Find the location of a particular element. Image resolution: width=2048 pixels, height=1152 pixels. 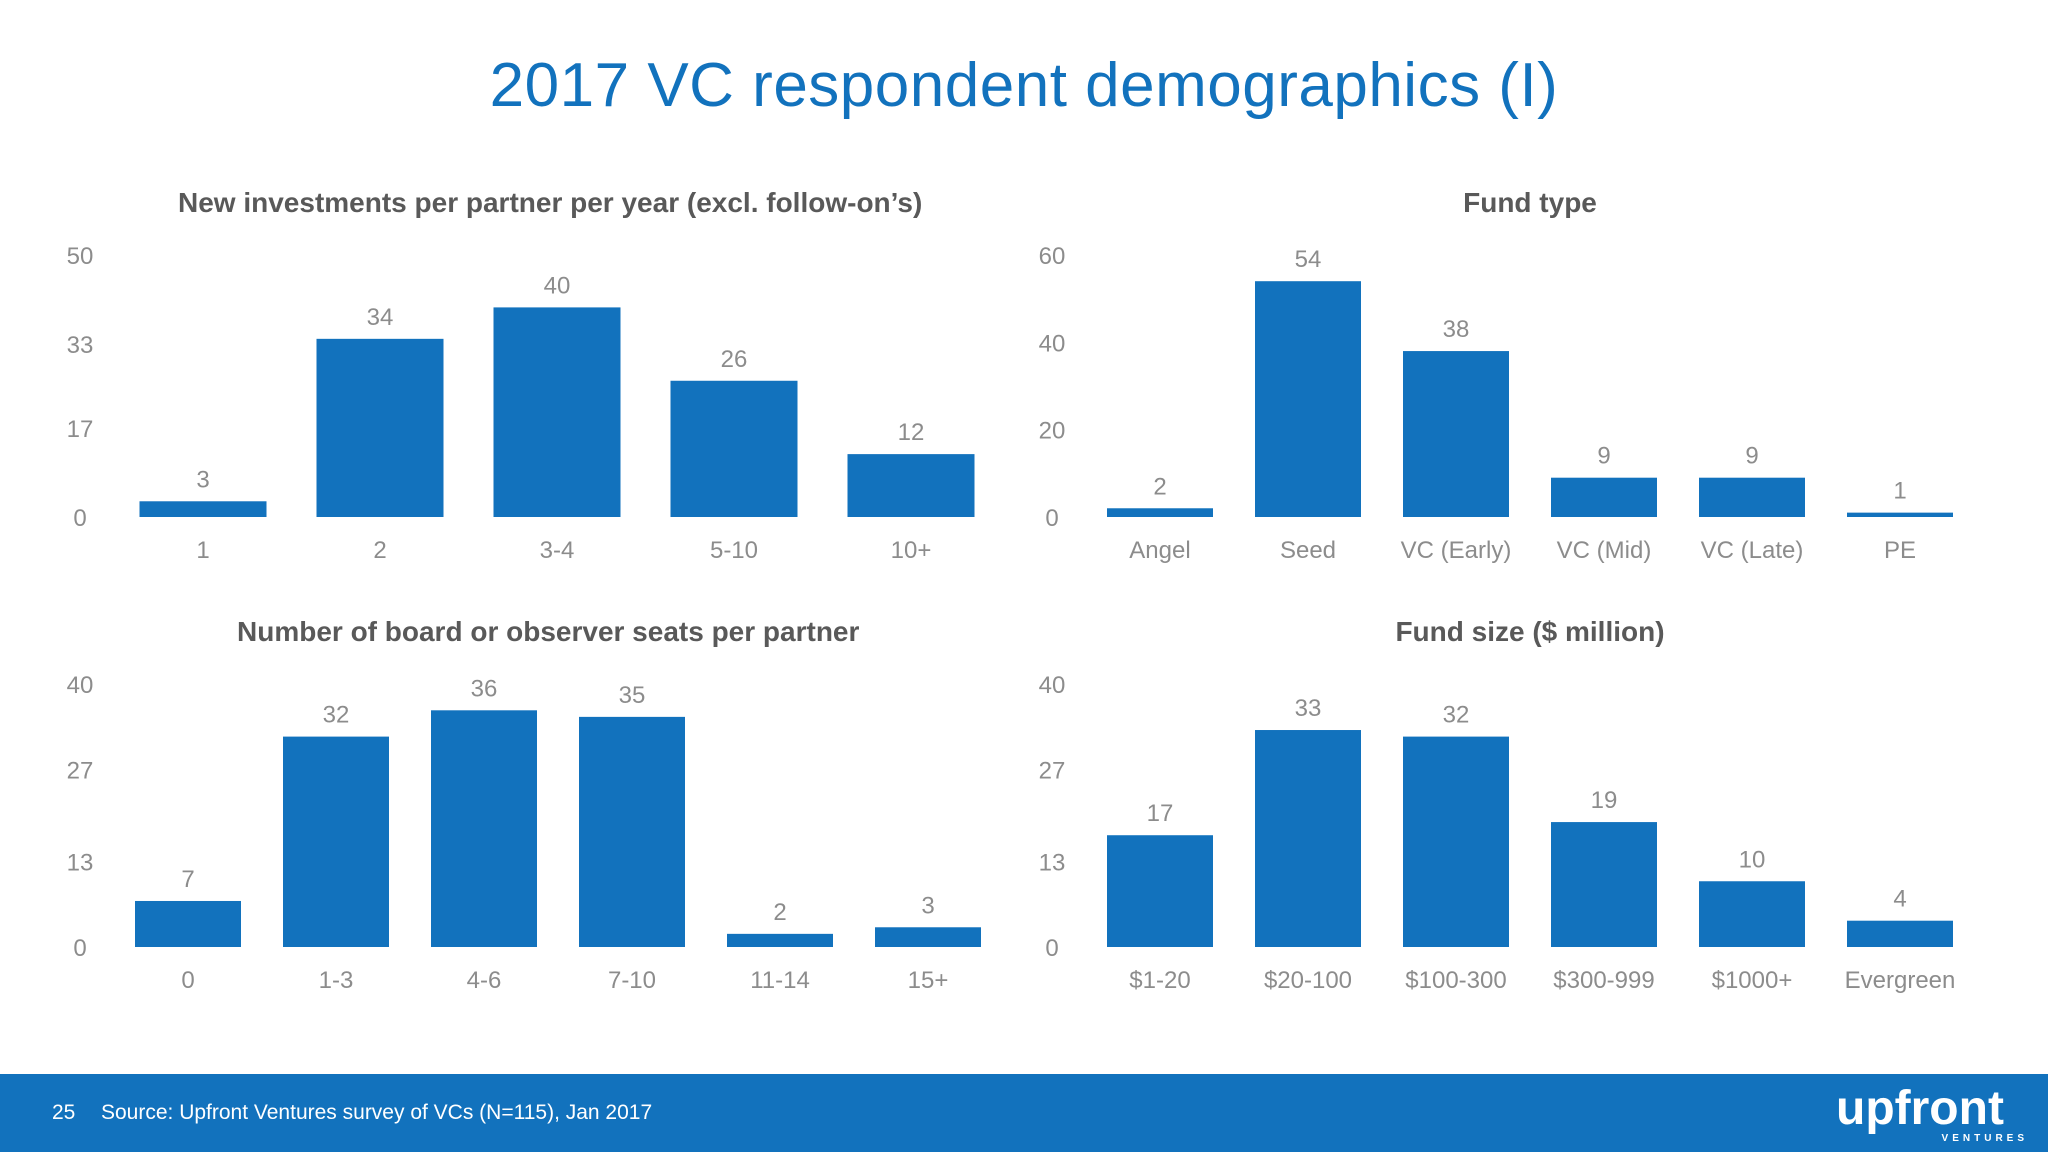

fund-size-ytick-label: 40 is located at coordinates (1052, 685).